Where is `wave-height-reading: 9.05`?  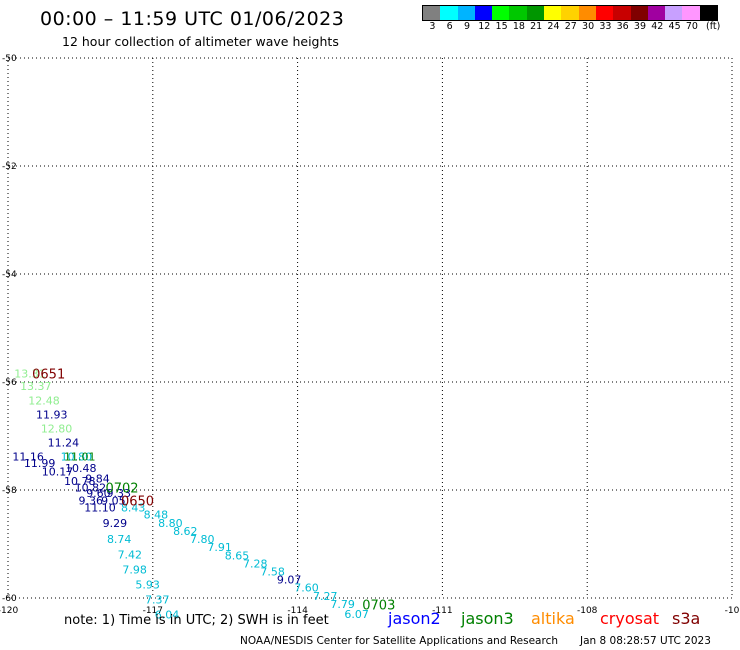 wave-height-reading: 9.05 is located at coordinates (113, 500).